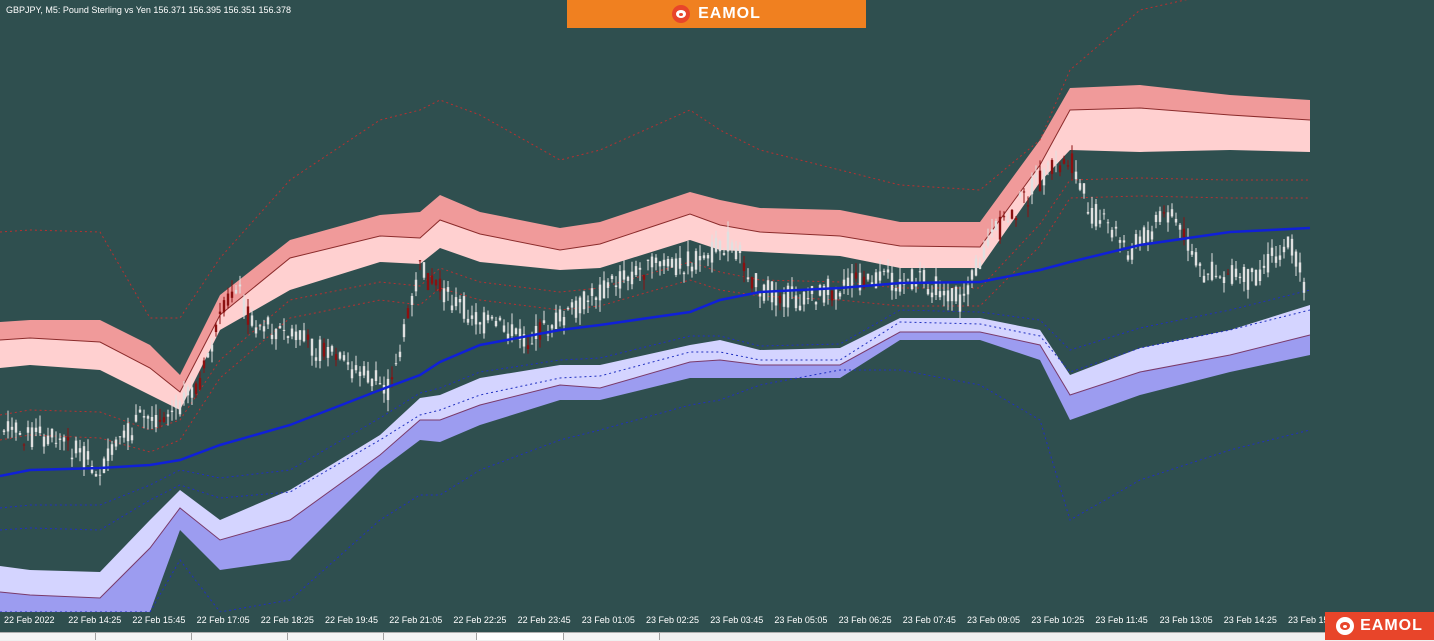  Describe the element at coordinates (520, 636) in the screenshot. I see `chart-tab-active` at that location.